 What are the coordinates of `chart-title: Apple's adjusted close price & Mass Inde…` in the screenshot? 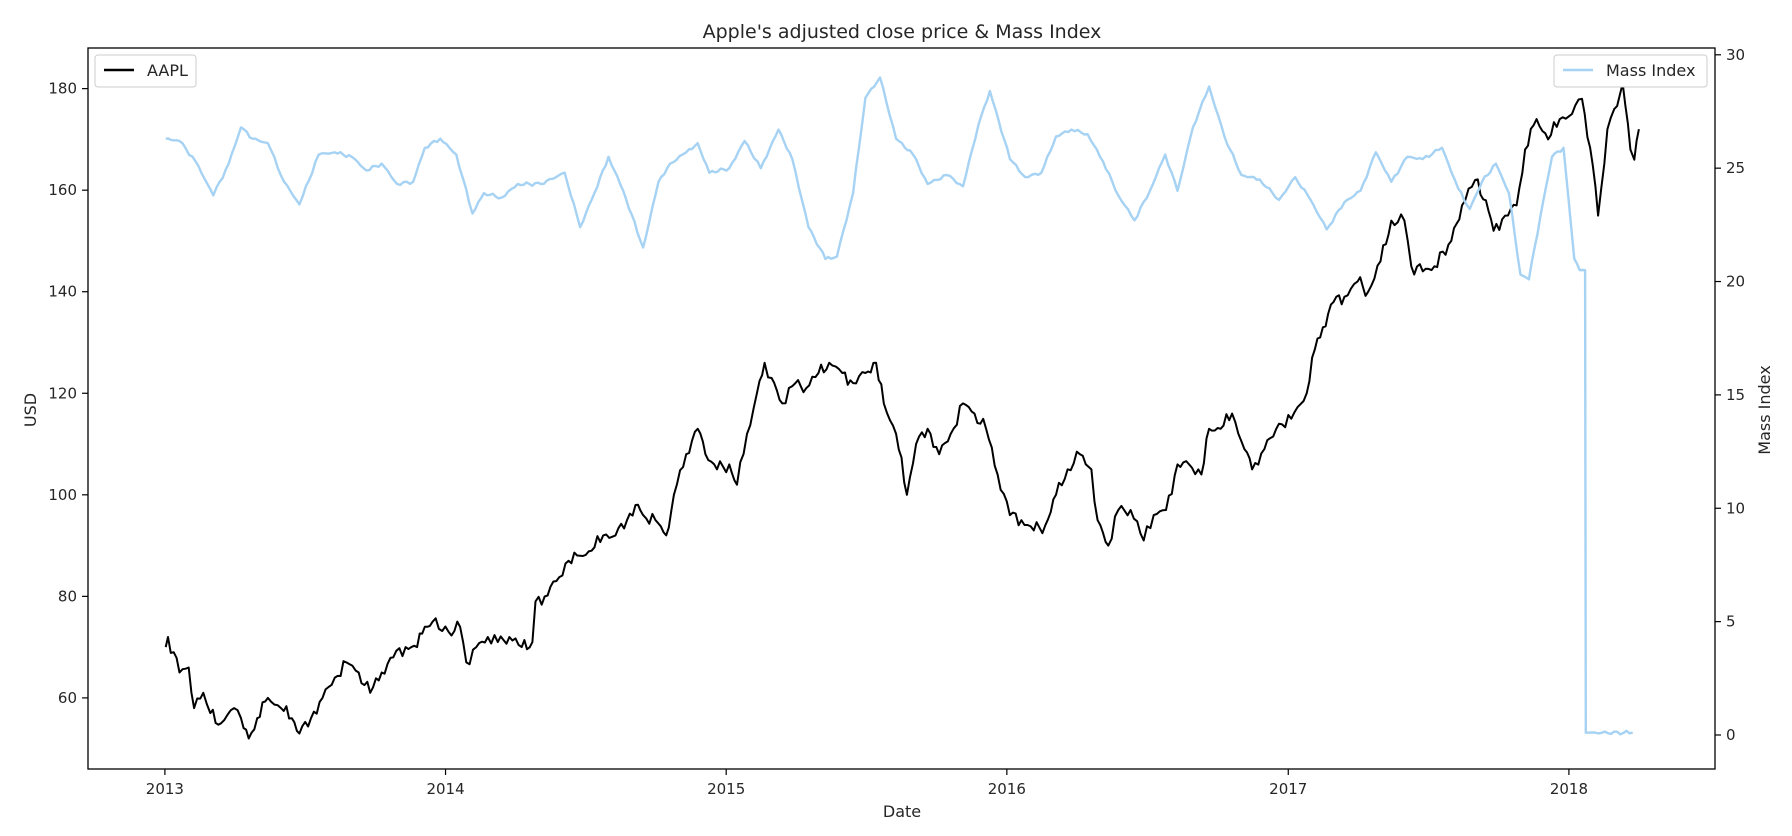 It's located at (902, 32).